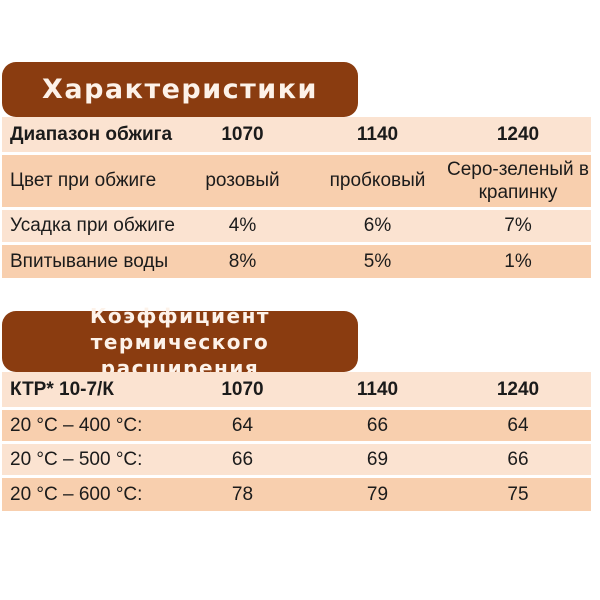  Describe the element at coordinates (296, 226) in the screenshot. I see `table-row-shrinkage: Усадка при обжиге 4% 6% 7%` at that location.